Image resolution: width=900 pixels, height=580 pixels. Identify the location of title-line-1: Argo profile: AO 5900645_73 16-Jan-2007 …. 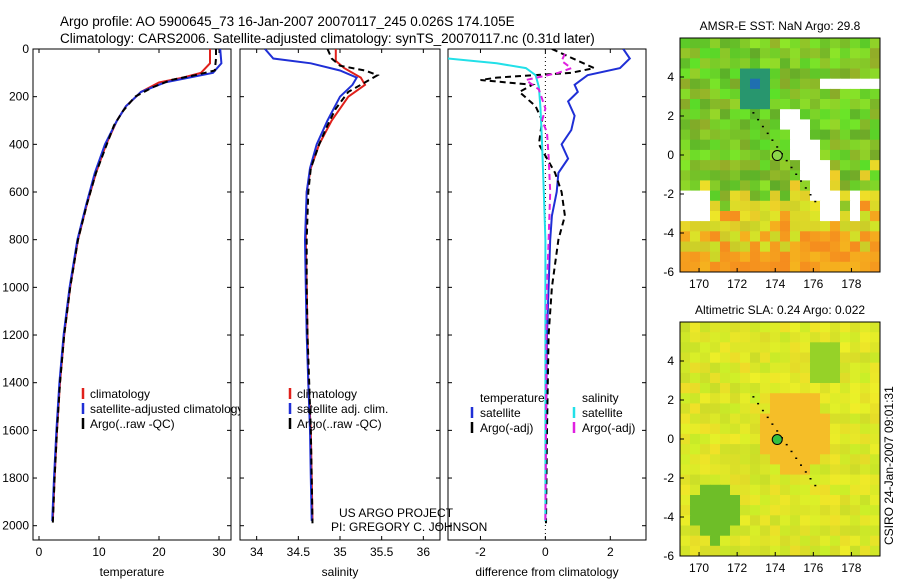
(287, 21).